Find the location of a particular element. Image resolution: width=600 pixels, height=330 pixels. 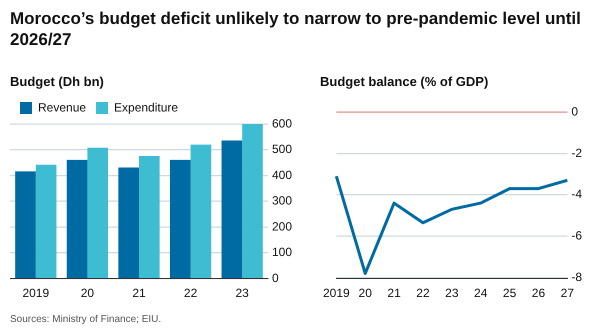

chart-subtitle: Budget (Dh bn) is located at coordinates (57, 82).